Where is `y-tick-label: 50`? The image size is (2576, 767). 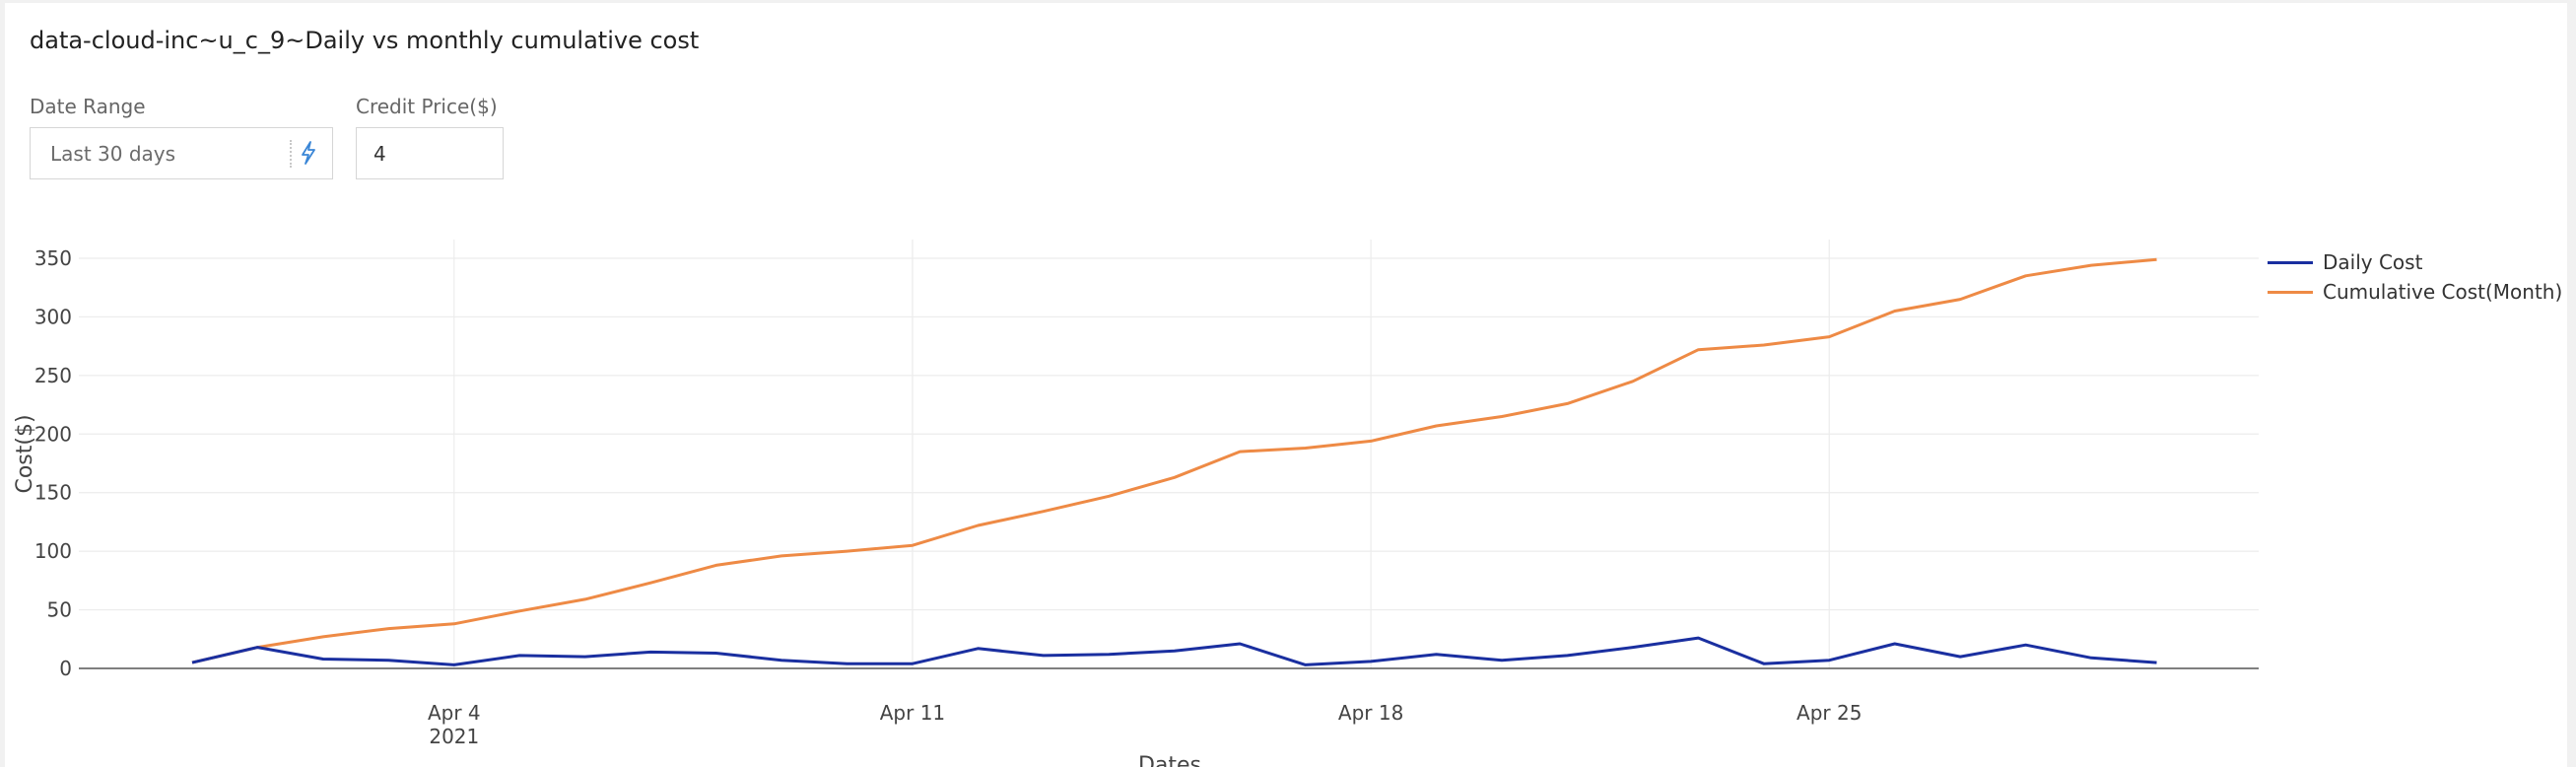 y-tick-label: 50 is located at coordinates (59, 610).